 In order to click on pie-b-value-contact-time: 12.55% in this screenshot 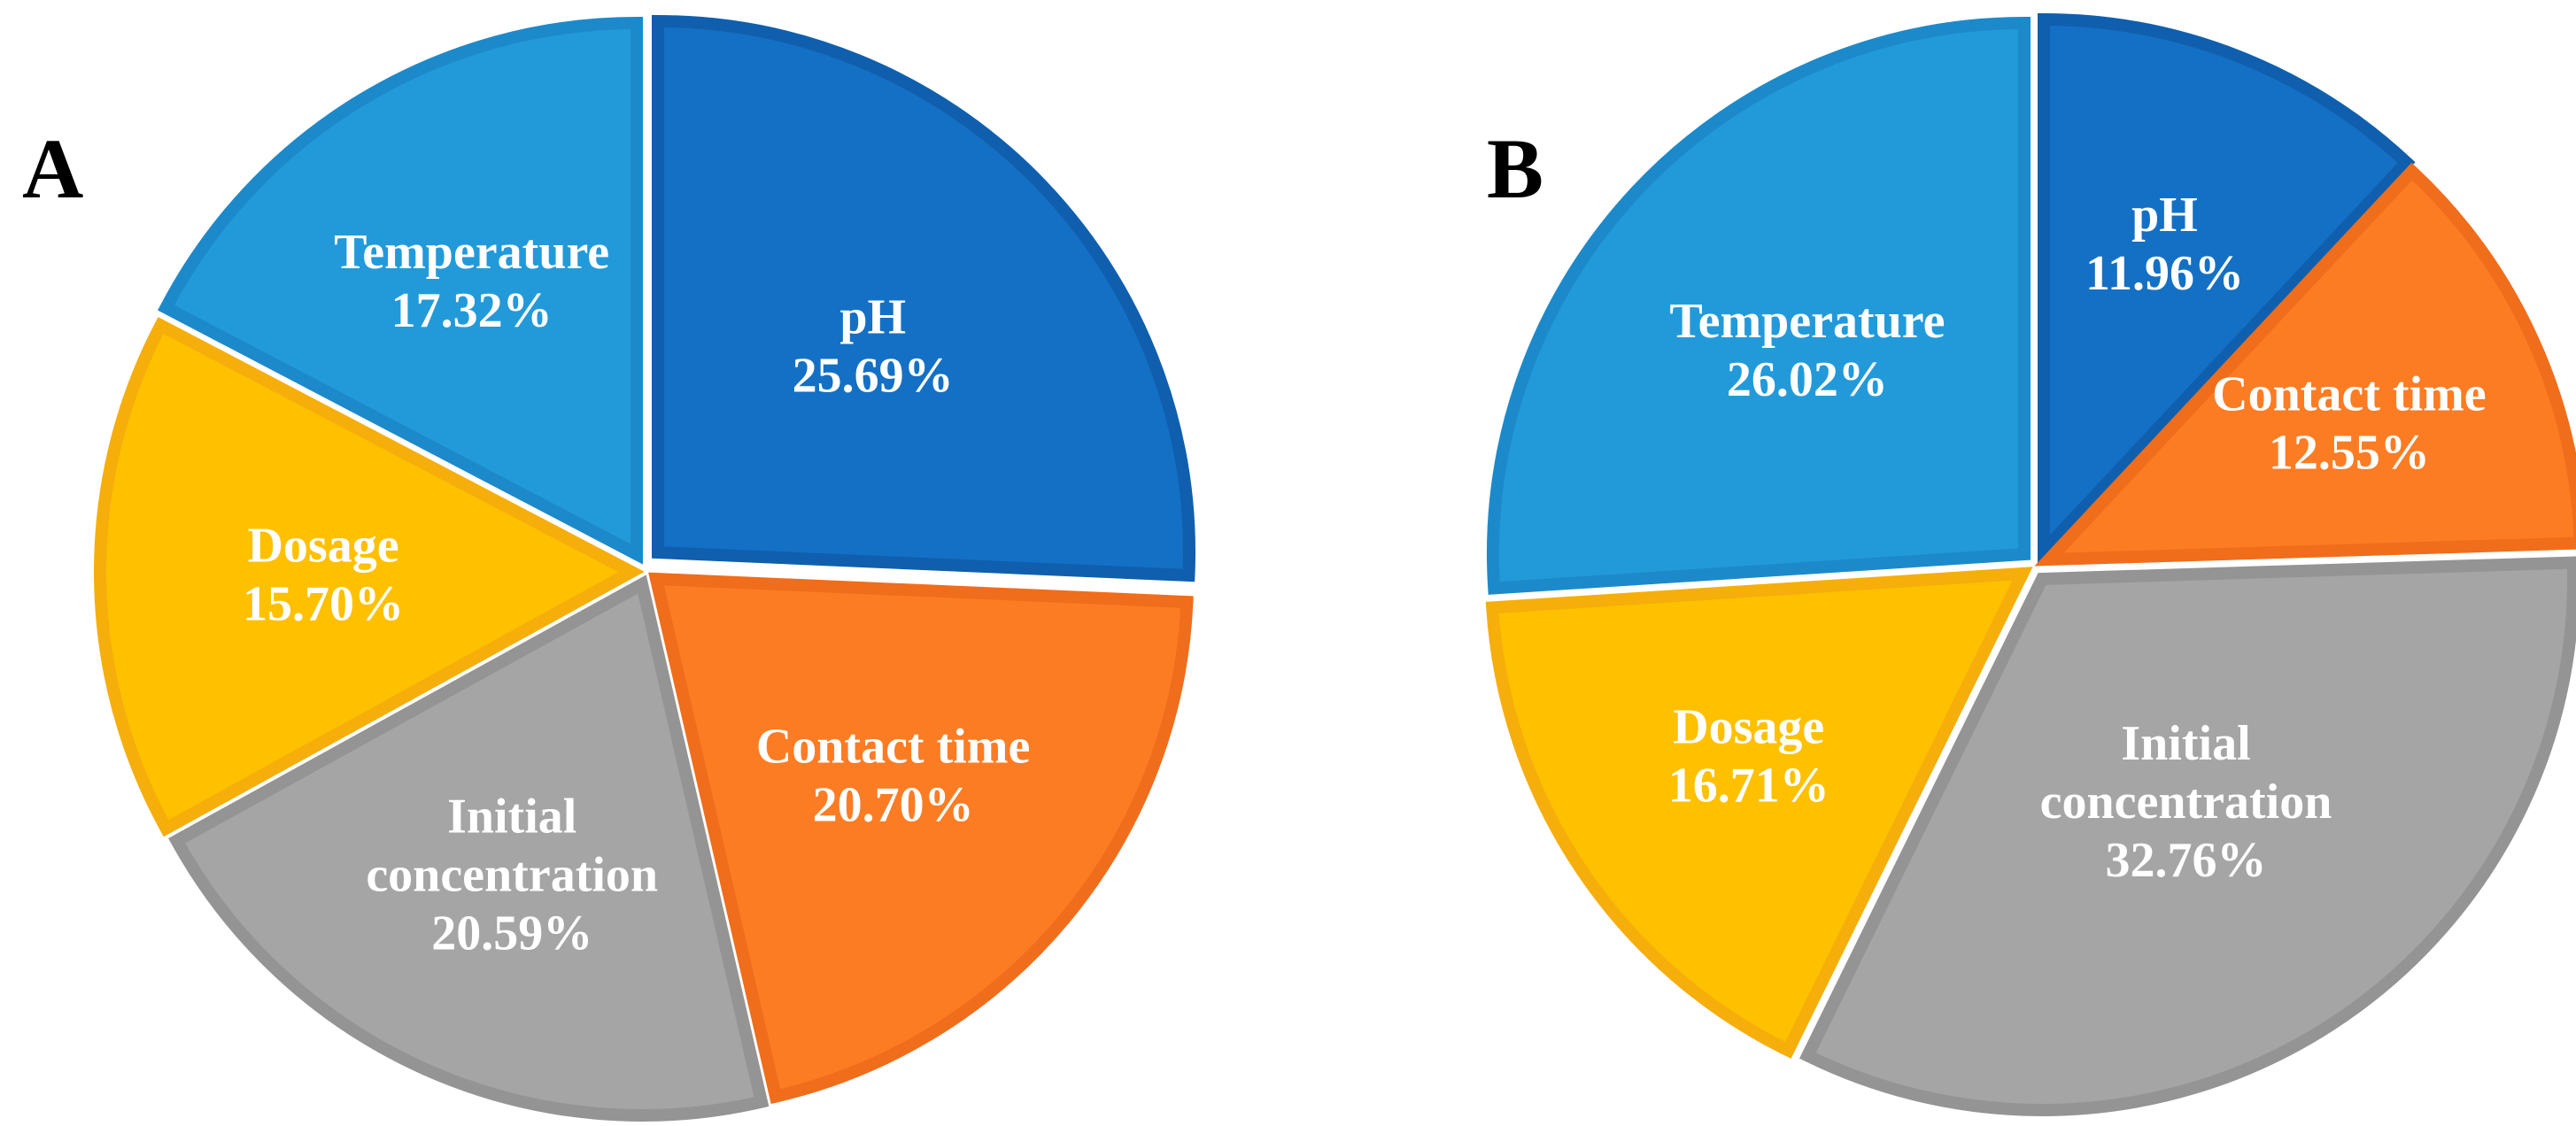, I will do `click(2349, 454)`.